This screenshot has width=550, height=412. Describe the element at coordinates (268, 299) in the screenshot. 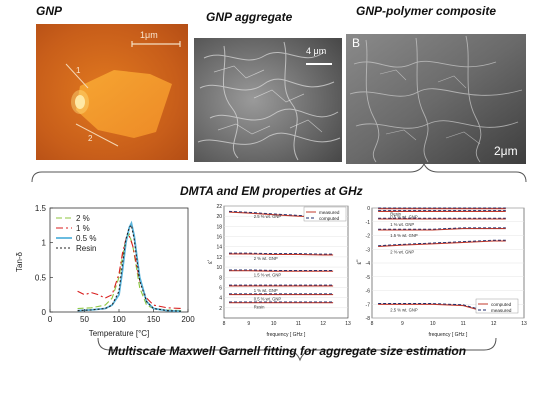

I see `c2-curve-label: 0.5 % wt. GNP` at that location.